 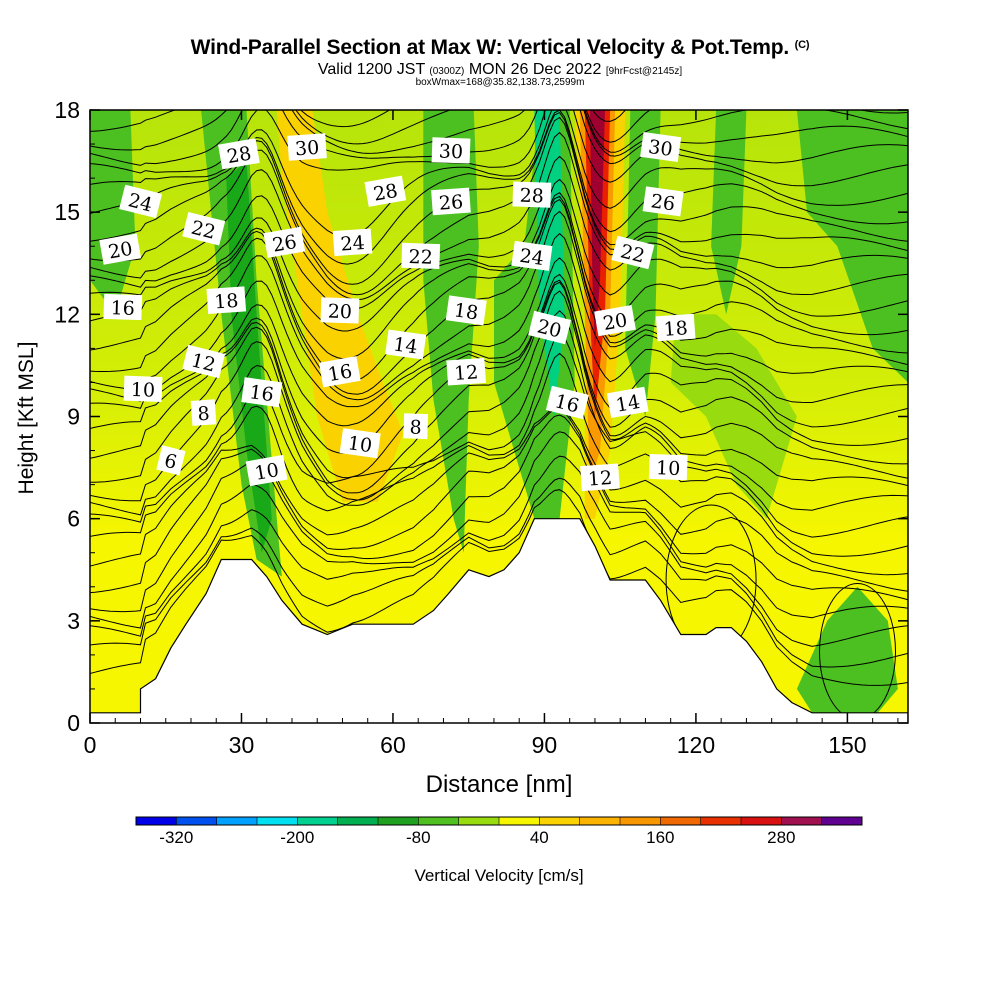 I want to click on colorbar-tick-label: -320, so click(x=176, y=837).